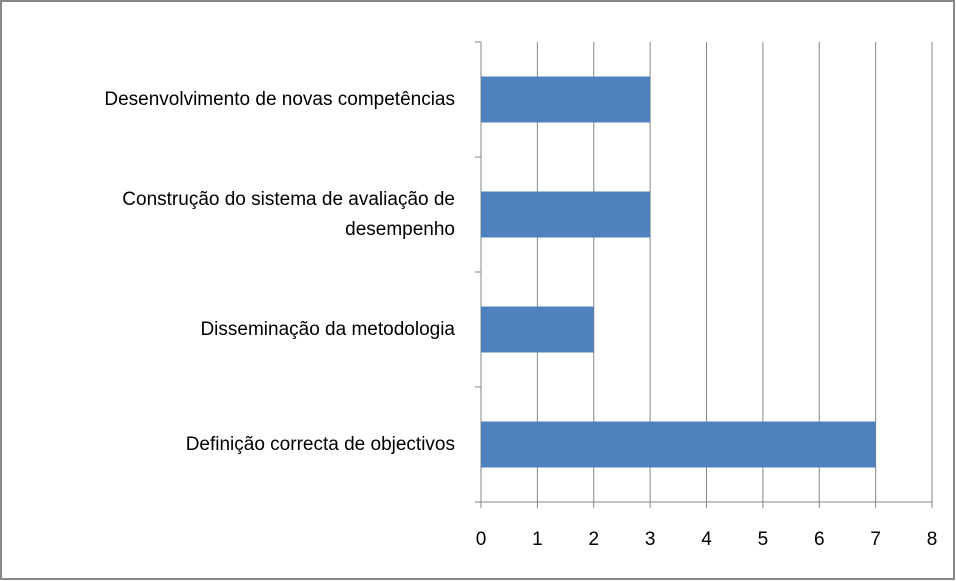  Describe the element at coordinates (763, 539) in the screenshot. I see `x-tick-label: 5` at that location.